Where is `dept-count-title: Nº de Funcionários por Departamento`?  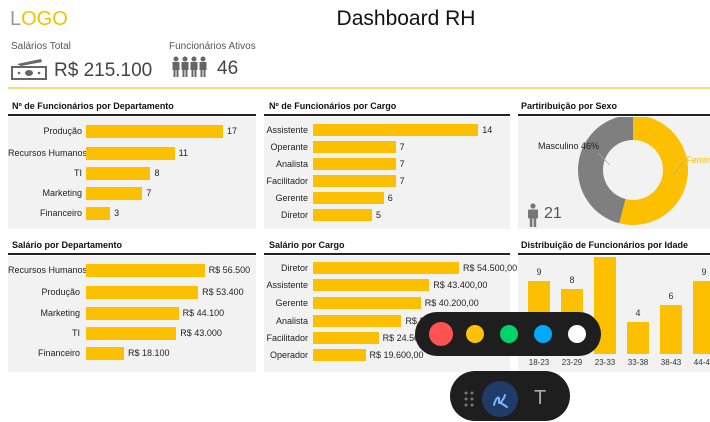
dept-count-title: Nº de Funcionários por Departamento is located at coordinates (93, 106).